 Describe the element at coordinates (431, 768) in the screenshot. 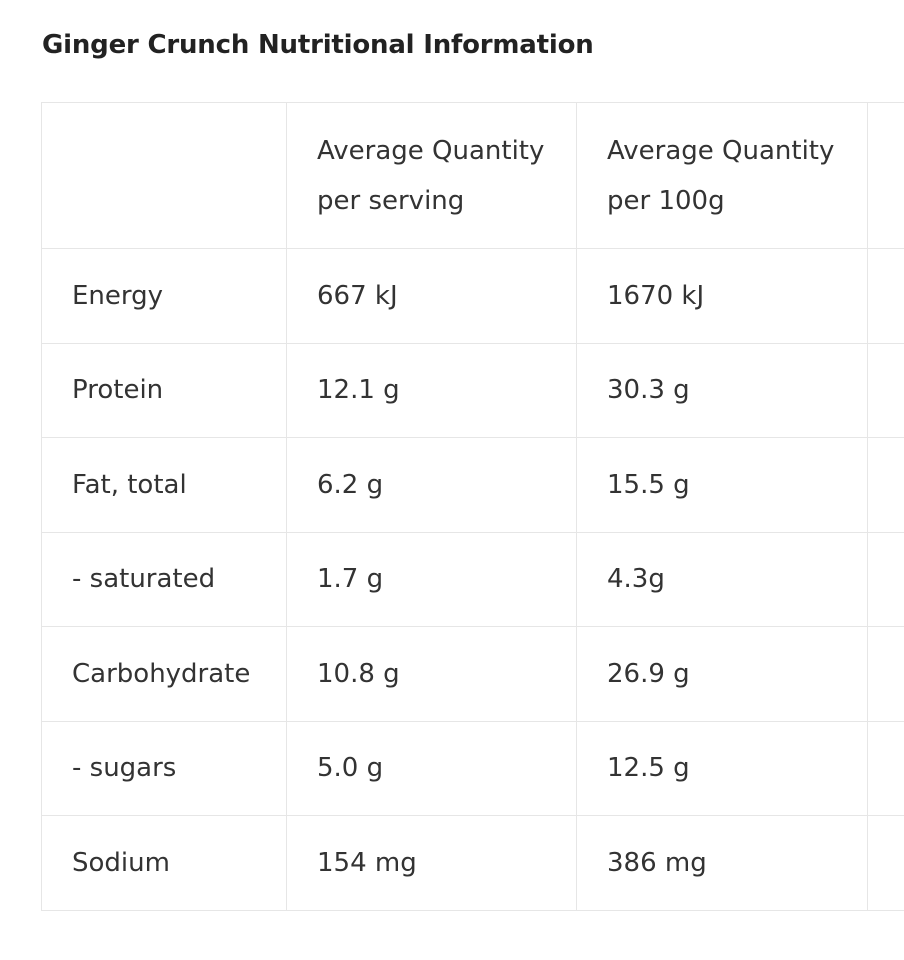

I see `per-serving-value: 5.0 g` at that location.